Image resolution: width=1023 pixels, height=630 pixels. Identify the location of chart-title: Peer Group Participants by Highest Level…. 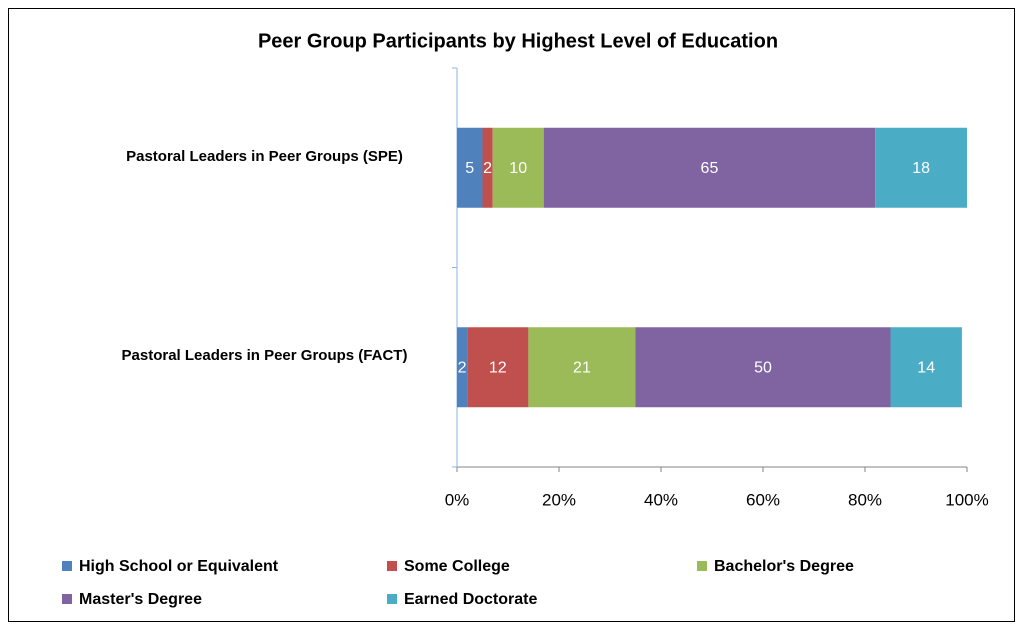
(518, 41).